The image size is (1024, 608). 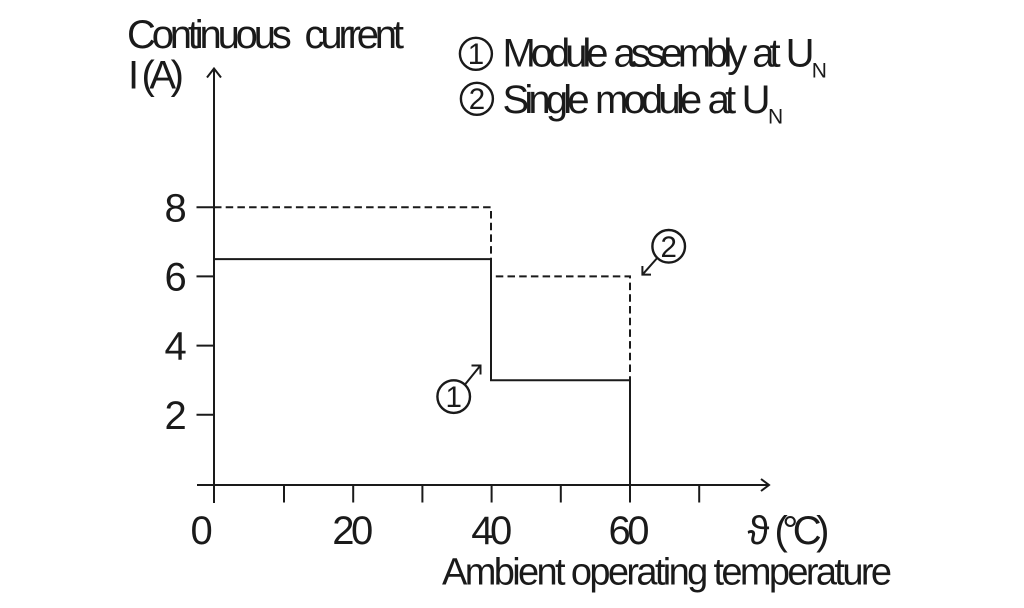 What do you see at coordinates (659, 54) in the screenshot?
I see `svg-text: Module assembly at U` at bounding box center [659, 54].